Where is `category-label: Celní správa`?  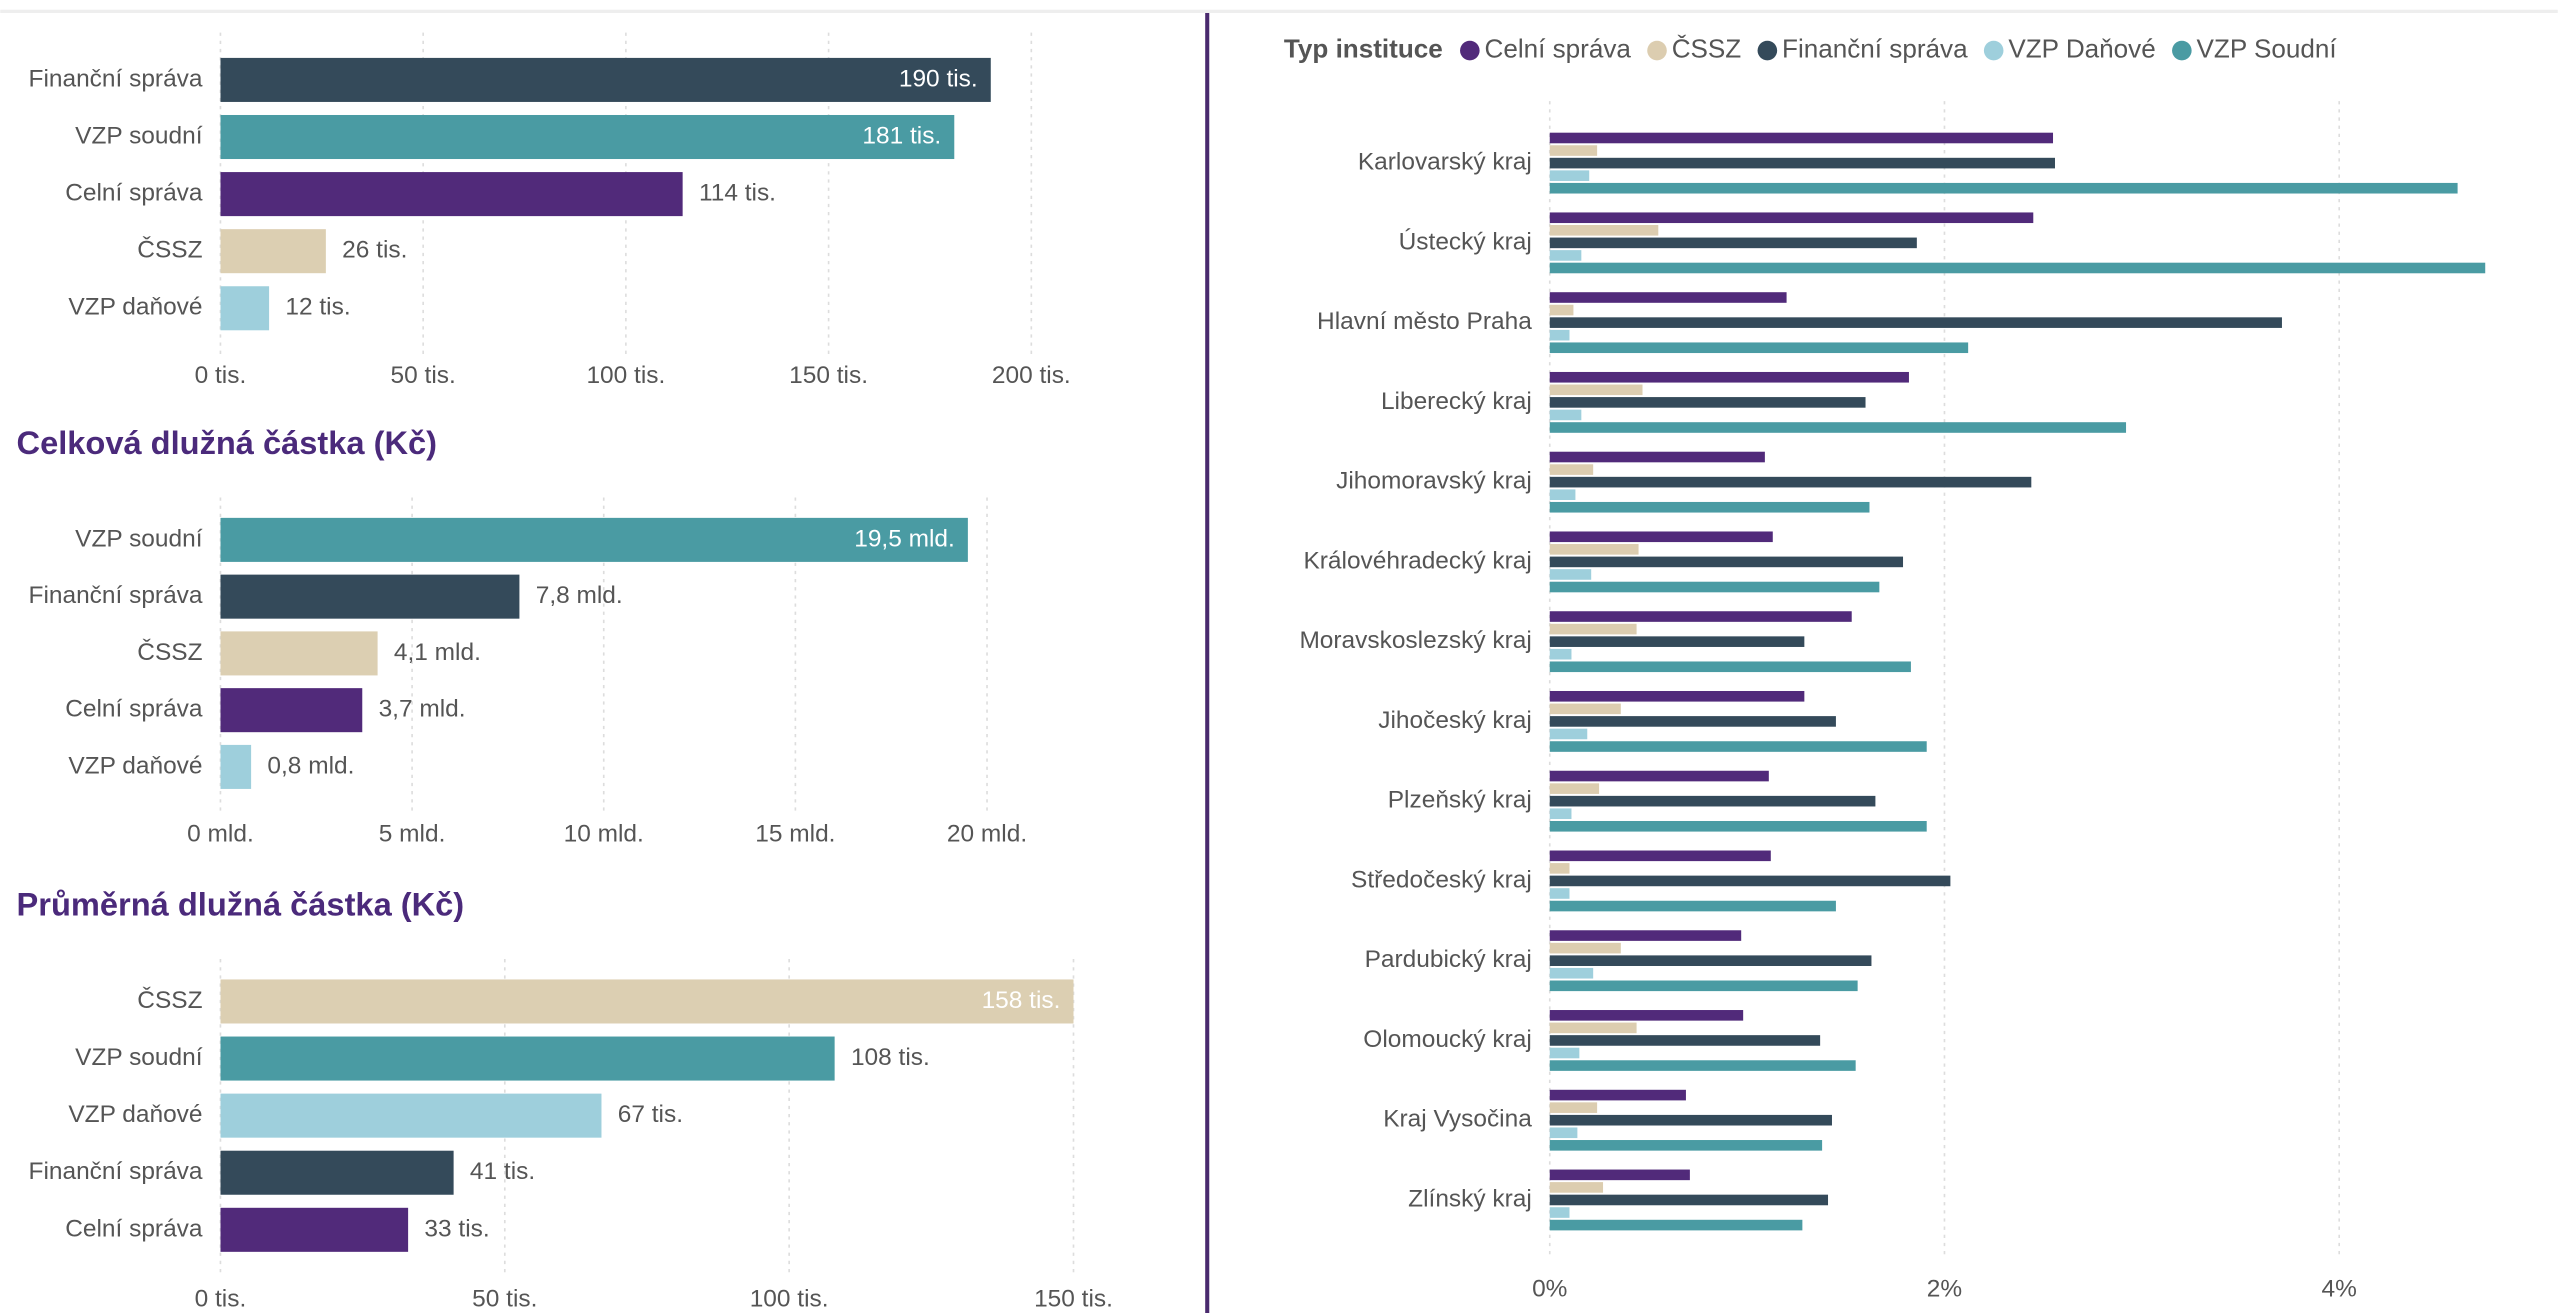 category-label: Celní správa is located at coordinates (134, 1228).